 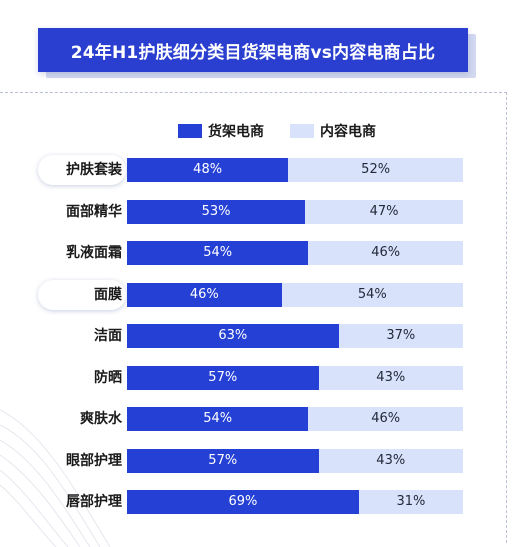 What do you see at coordinates (101, 419) in the screenshot?
I see `category-label: 爽肤水` at bounding box center [101, 419].